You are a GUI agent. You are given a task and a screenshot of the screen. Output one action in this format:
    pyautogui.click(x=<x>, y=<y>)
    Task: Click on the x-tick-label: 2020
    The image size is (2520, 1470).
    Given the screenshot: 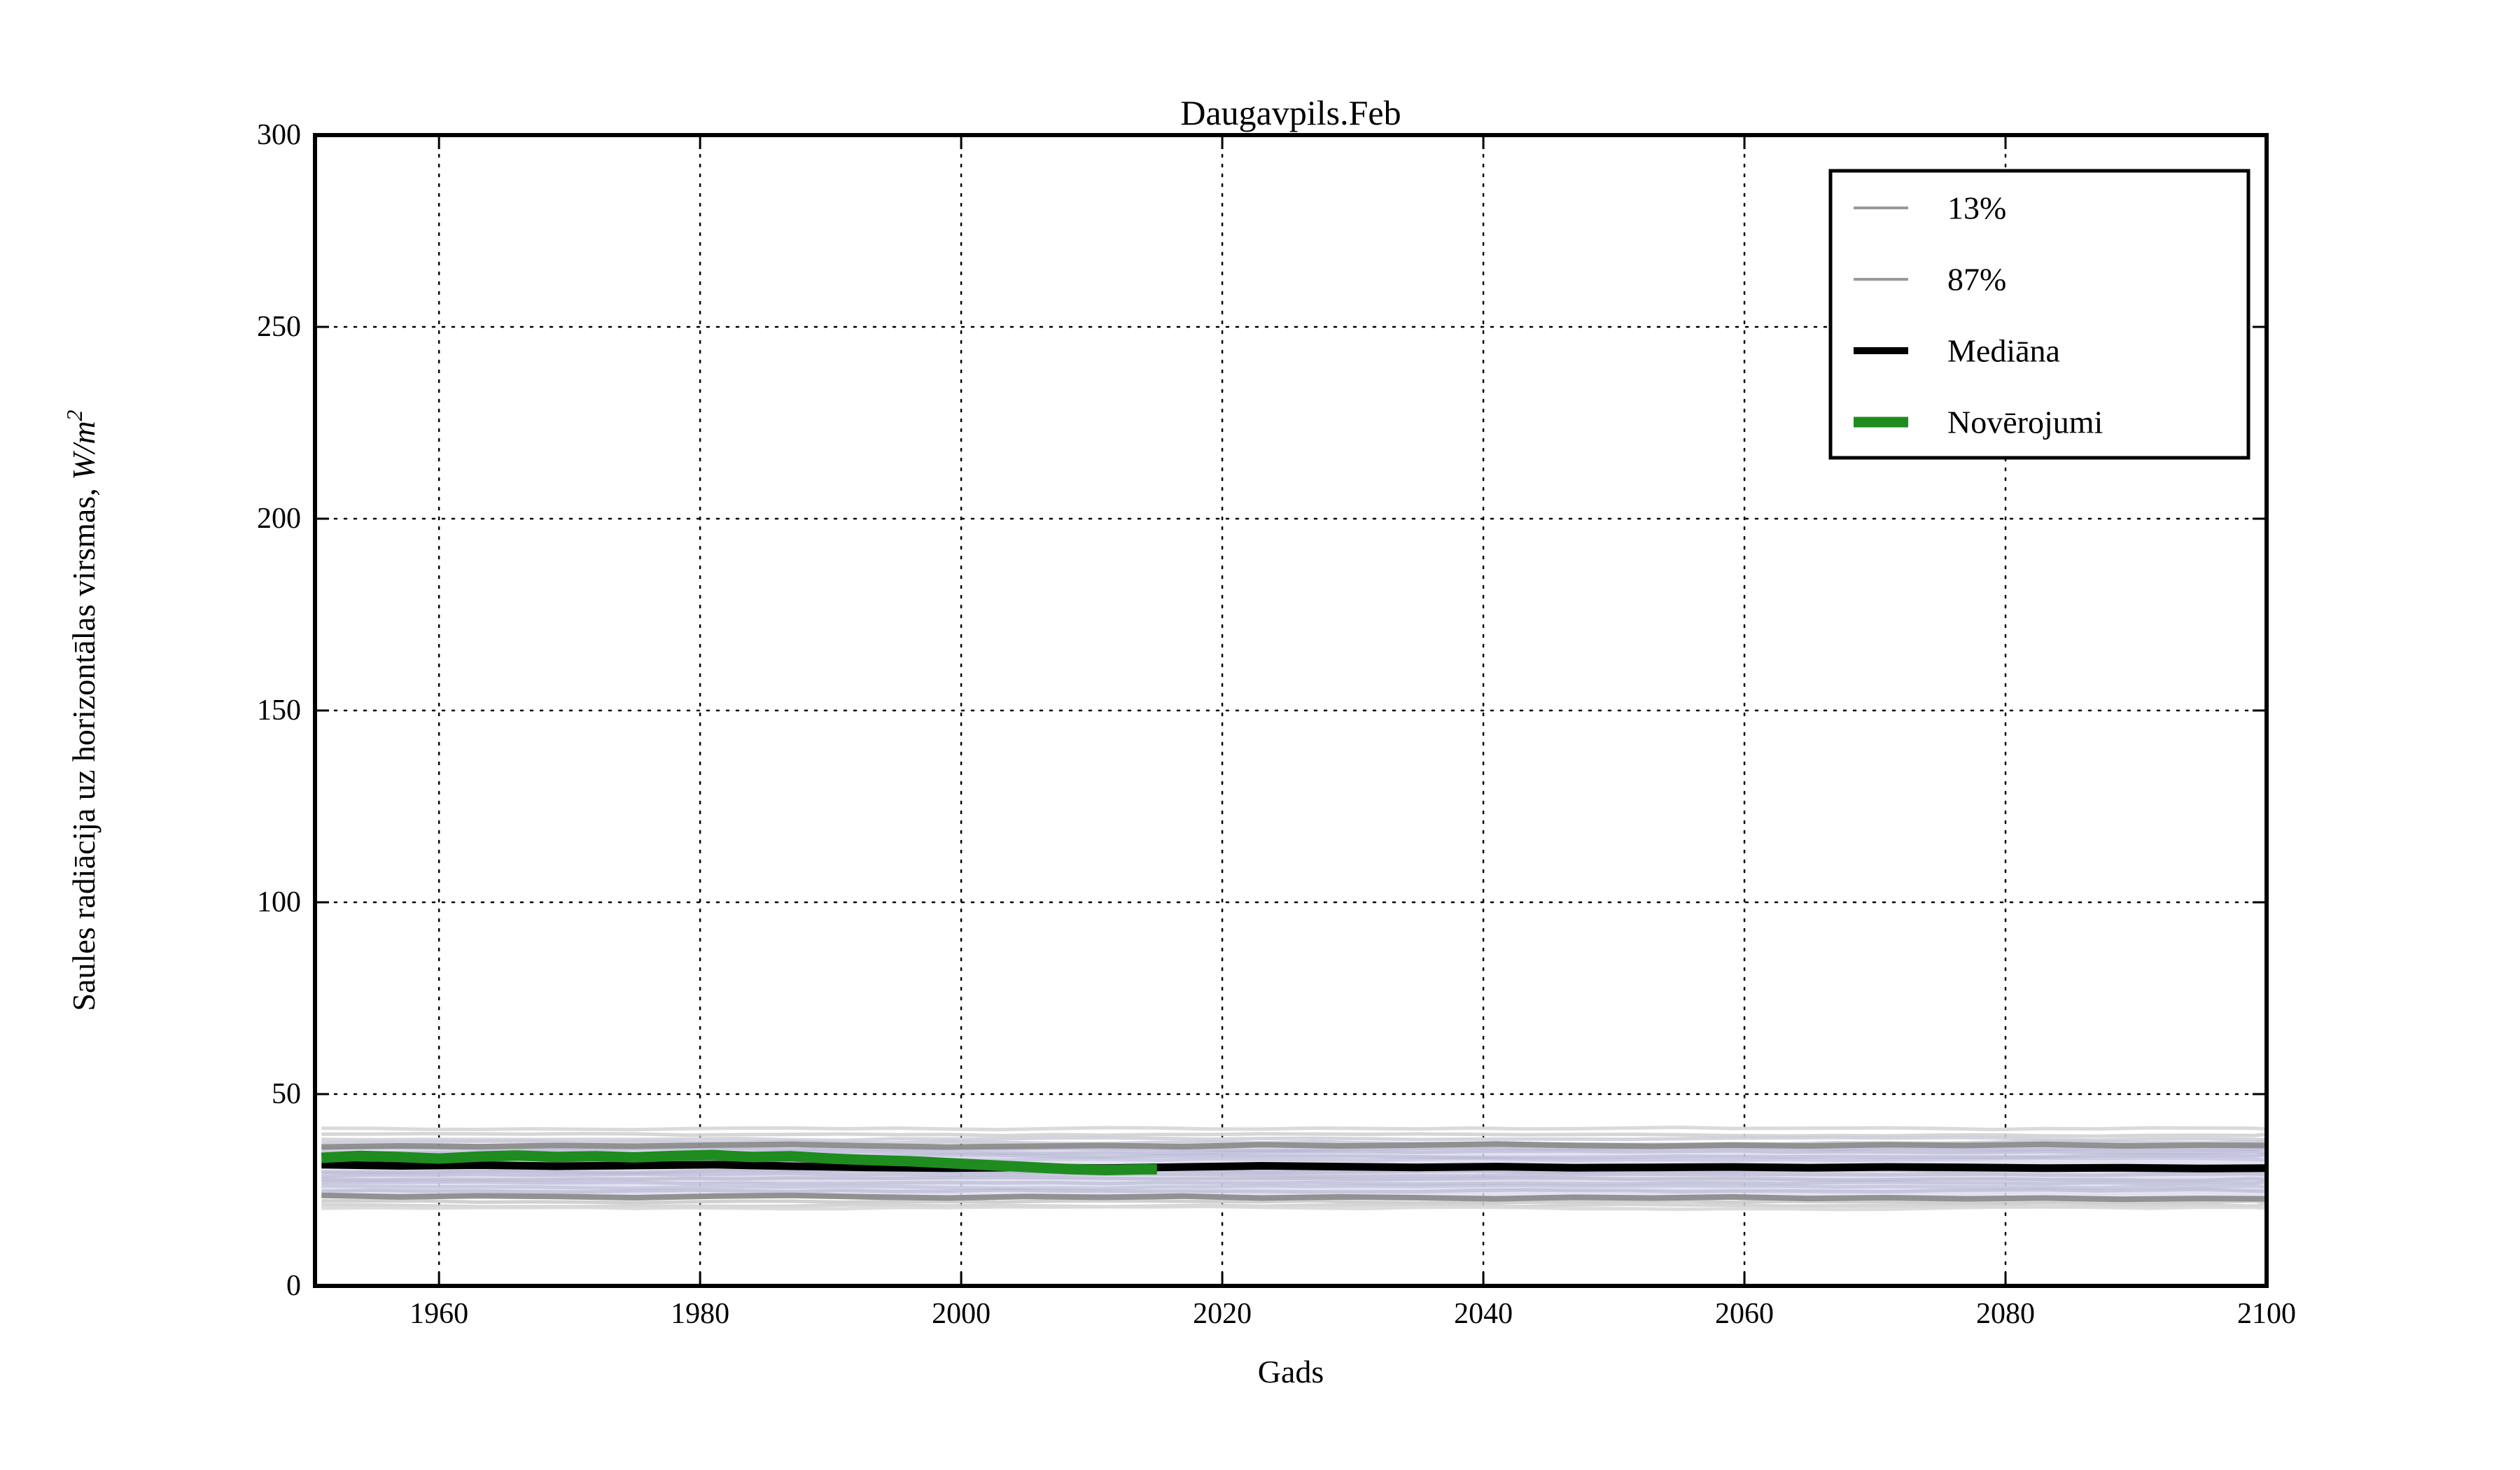 What is the action you would take?
    pyautogui.click(x=1222, y=1314)
    